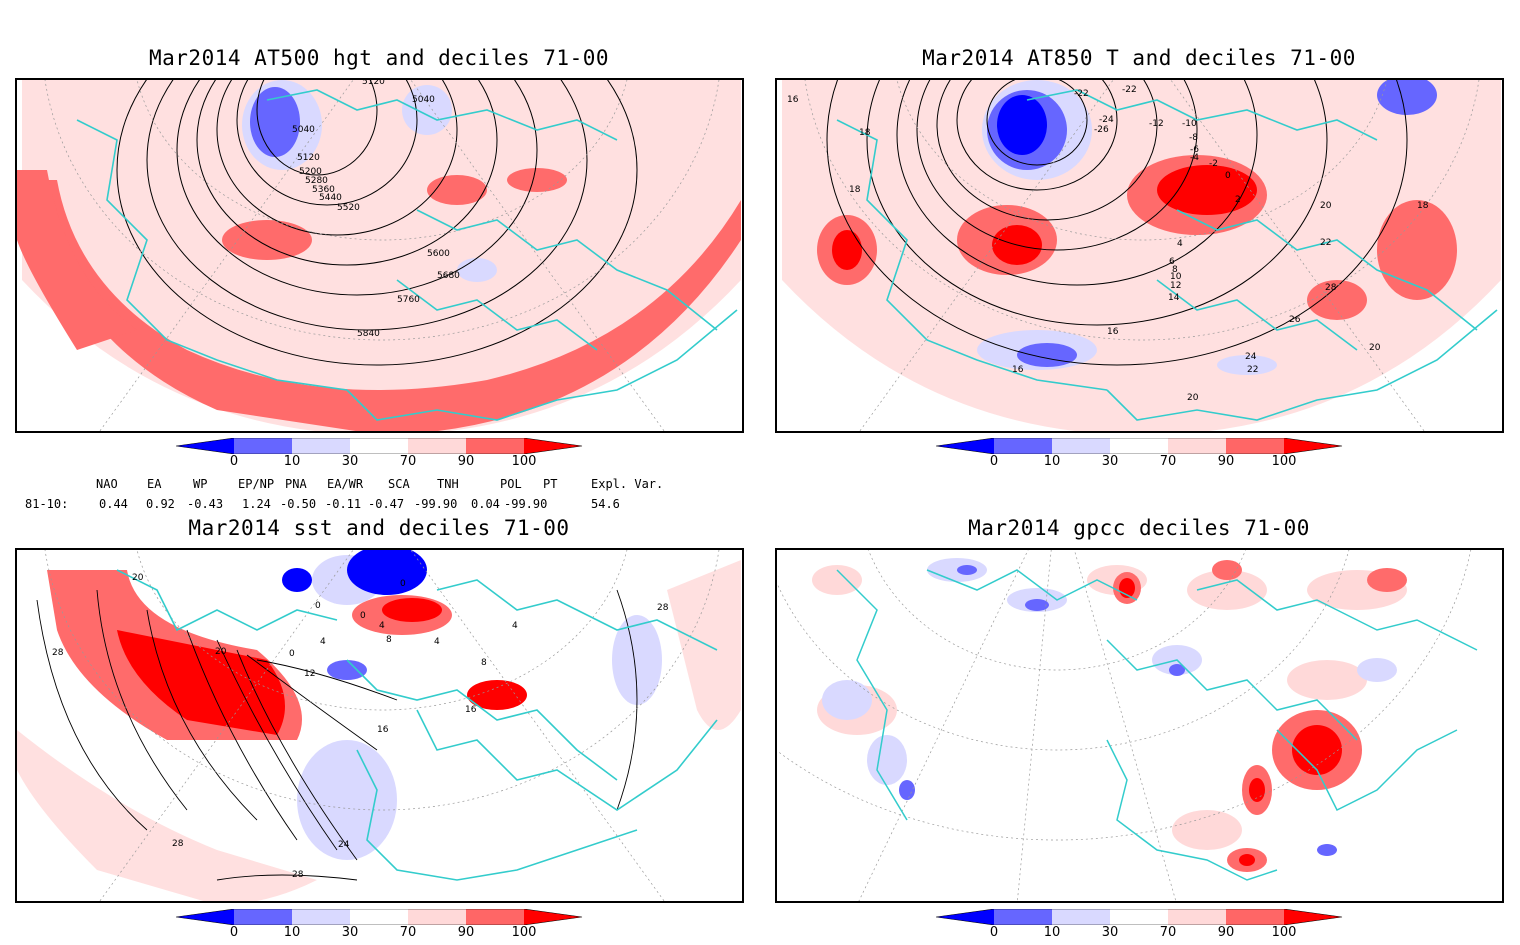  I want to click on svg-text: 5520, so click(348, 208).